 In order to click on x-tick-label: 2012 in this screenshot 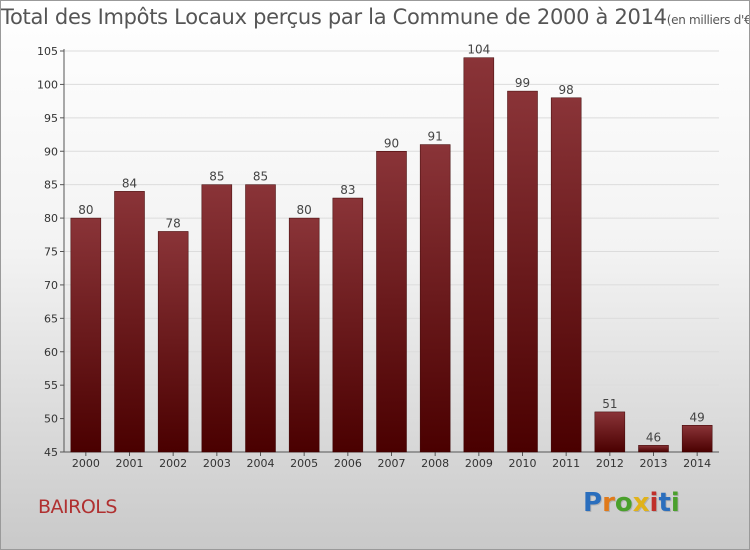, I will do `click(610, 463)`.